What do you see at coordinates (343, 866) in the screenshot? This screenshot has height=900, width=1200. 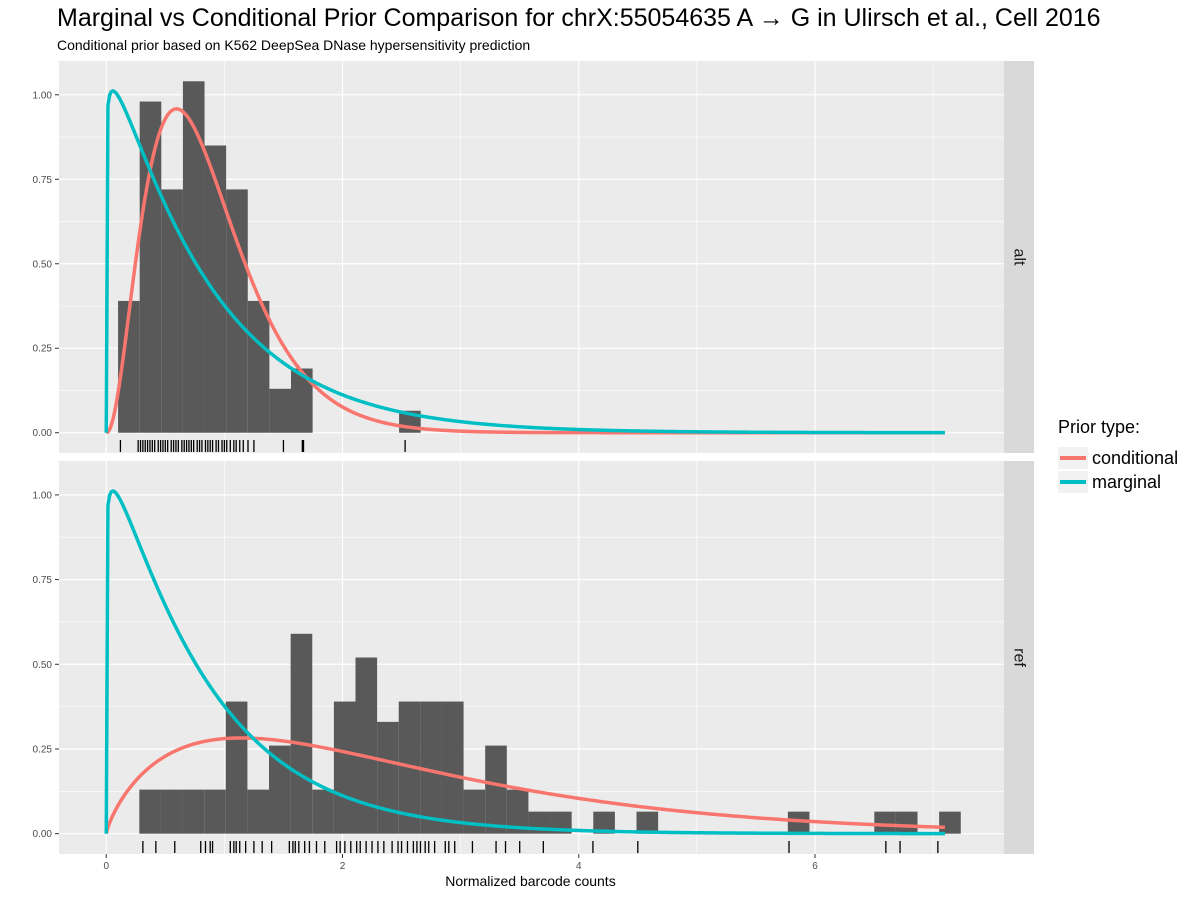 I see `x-tick-label: 2` at bounding box center [343, 866].